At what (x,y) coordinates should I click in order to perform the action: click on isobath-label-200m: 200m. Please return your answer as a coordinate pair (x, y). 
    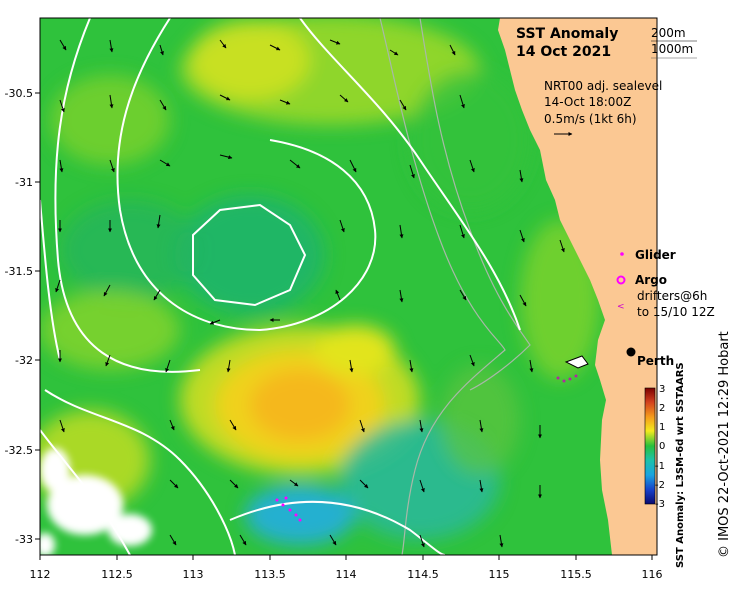
    Looking at the image, I should click on (668, 33).